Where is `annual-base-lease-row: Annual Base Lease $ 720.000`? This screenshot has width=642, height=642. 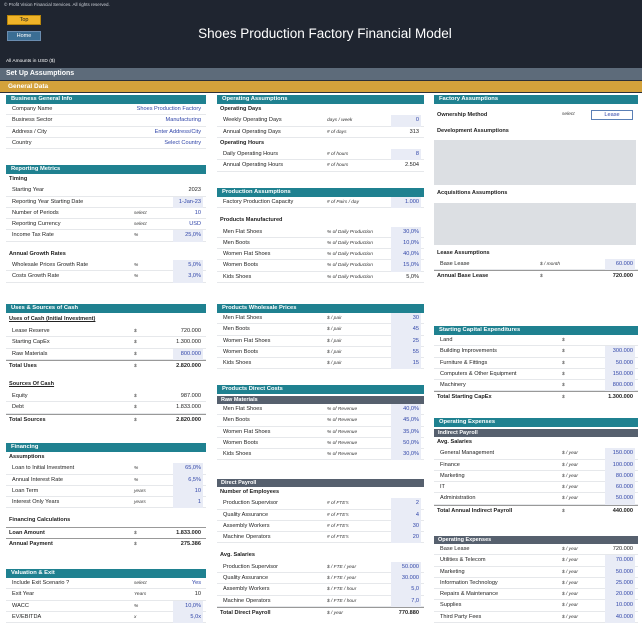 annual-base-lease-row: Annual Base Lease $ 720.000 is located at coordinates (536, 275).